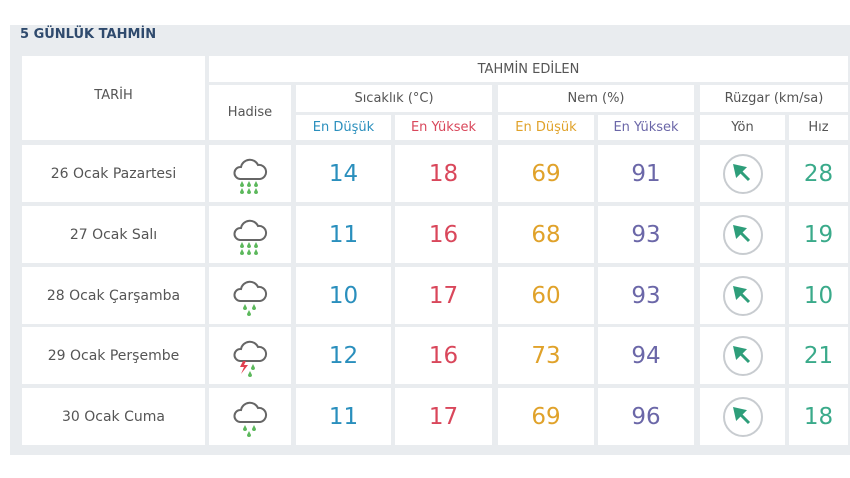  Describe the element at coordinates (818, 173) in the screenshot. I see `wind-speed: 28` at that location.